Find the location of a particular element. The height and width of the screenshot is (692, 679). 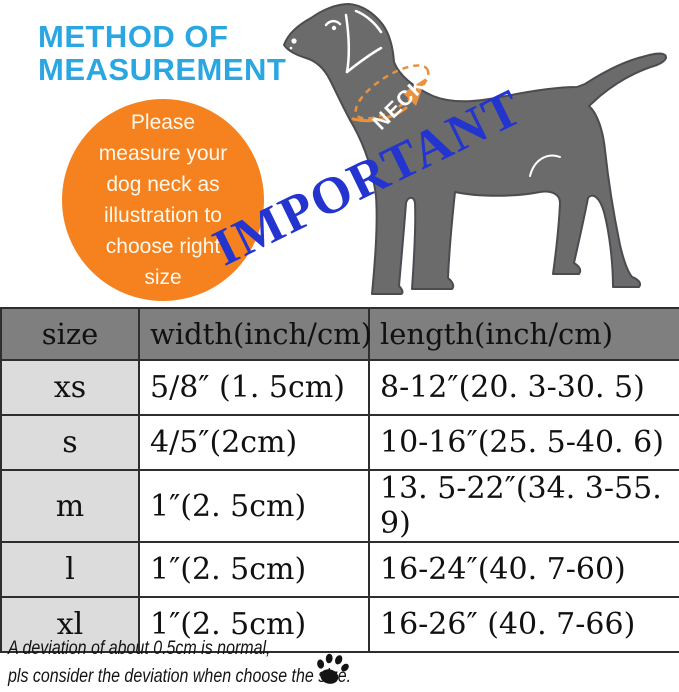

table-row-m: m 1″(2. 5cm) 13. 5-22″(34. 3-55. 9) is located at coordinates (339, 506).